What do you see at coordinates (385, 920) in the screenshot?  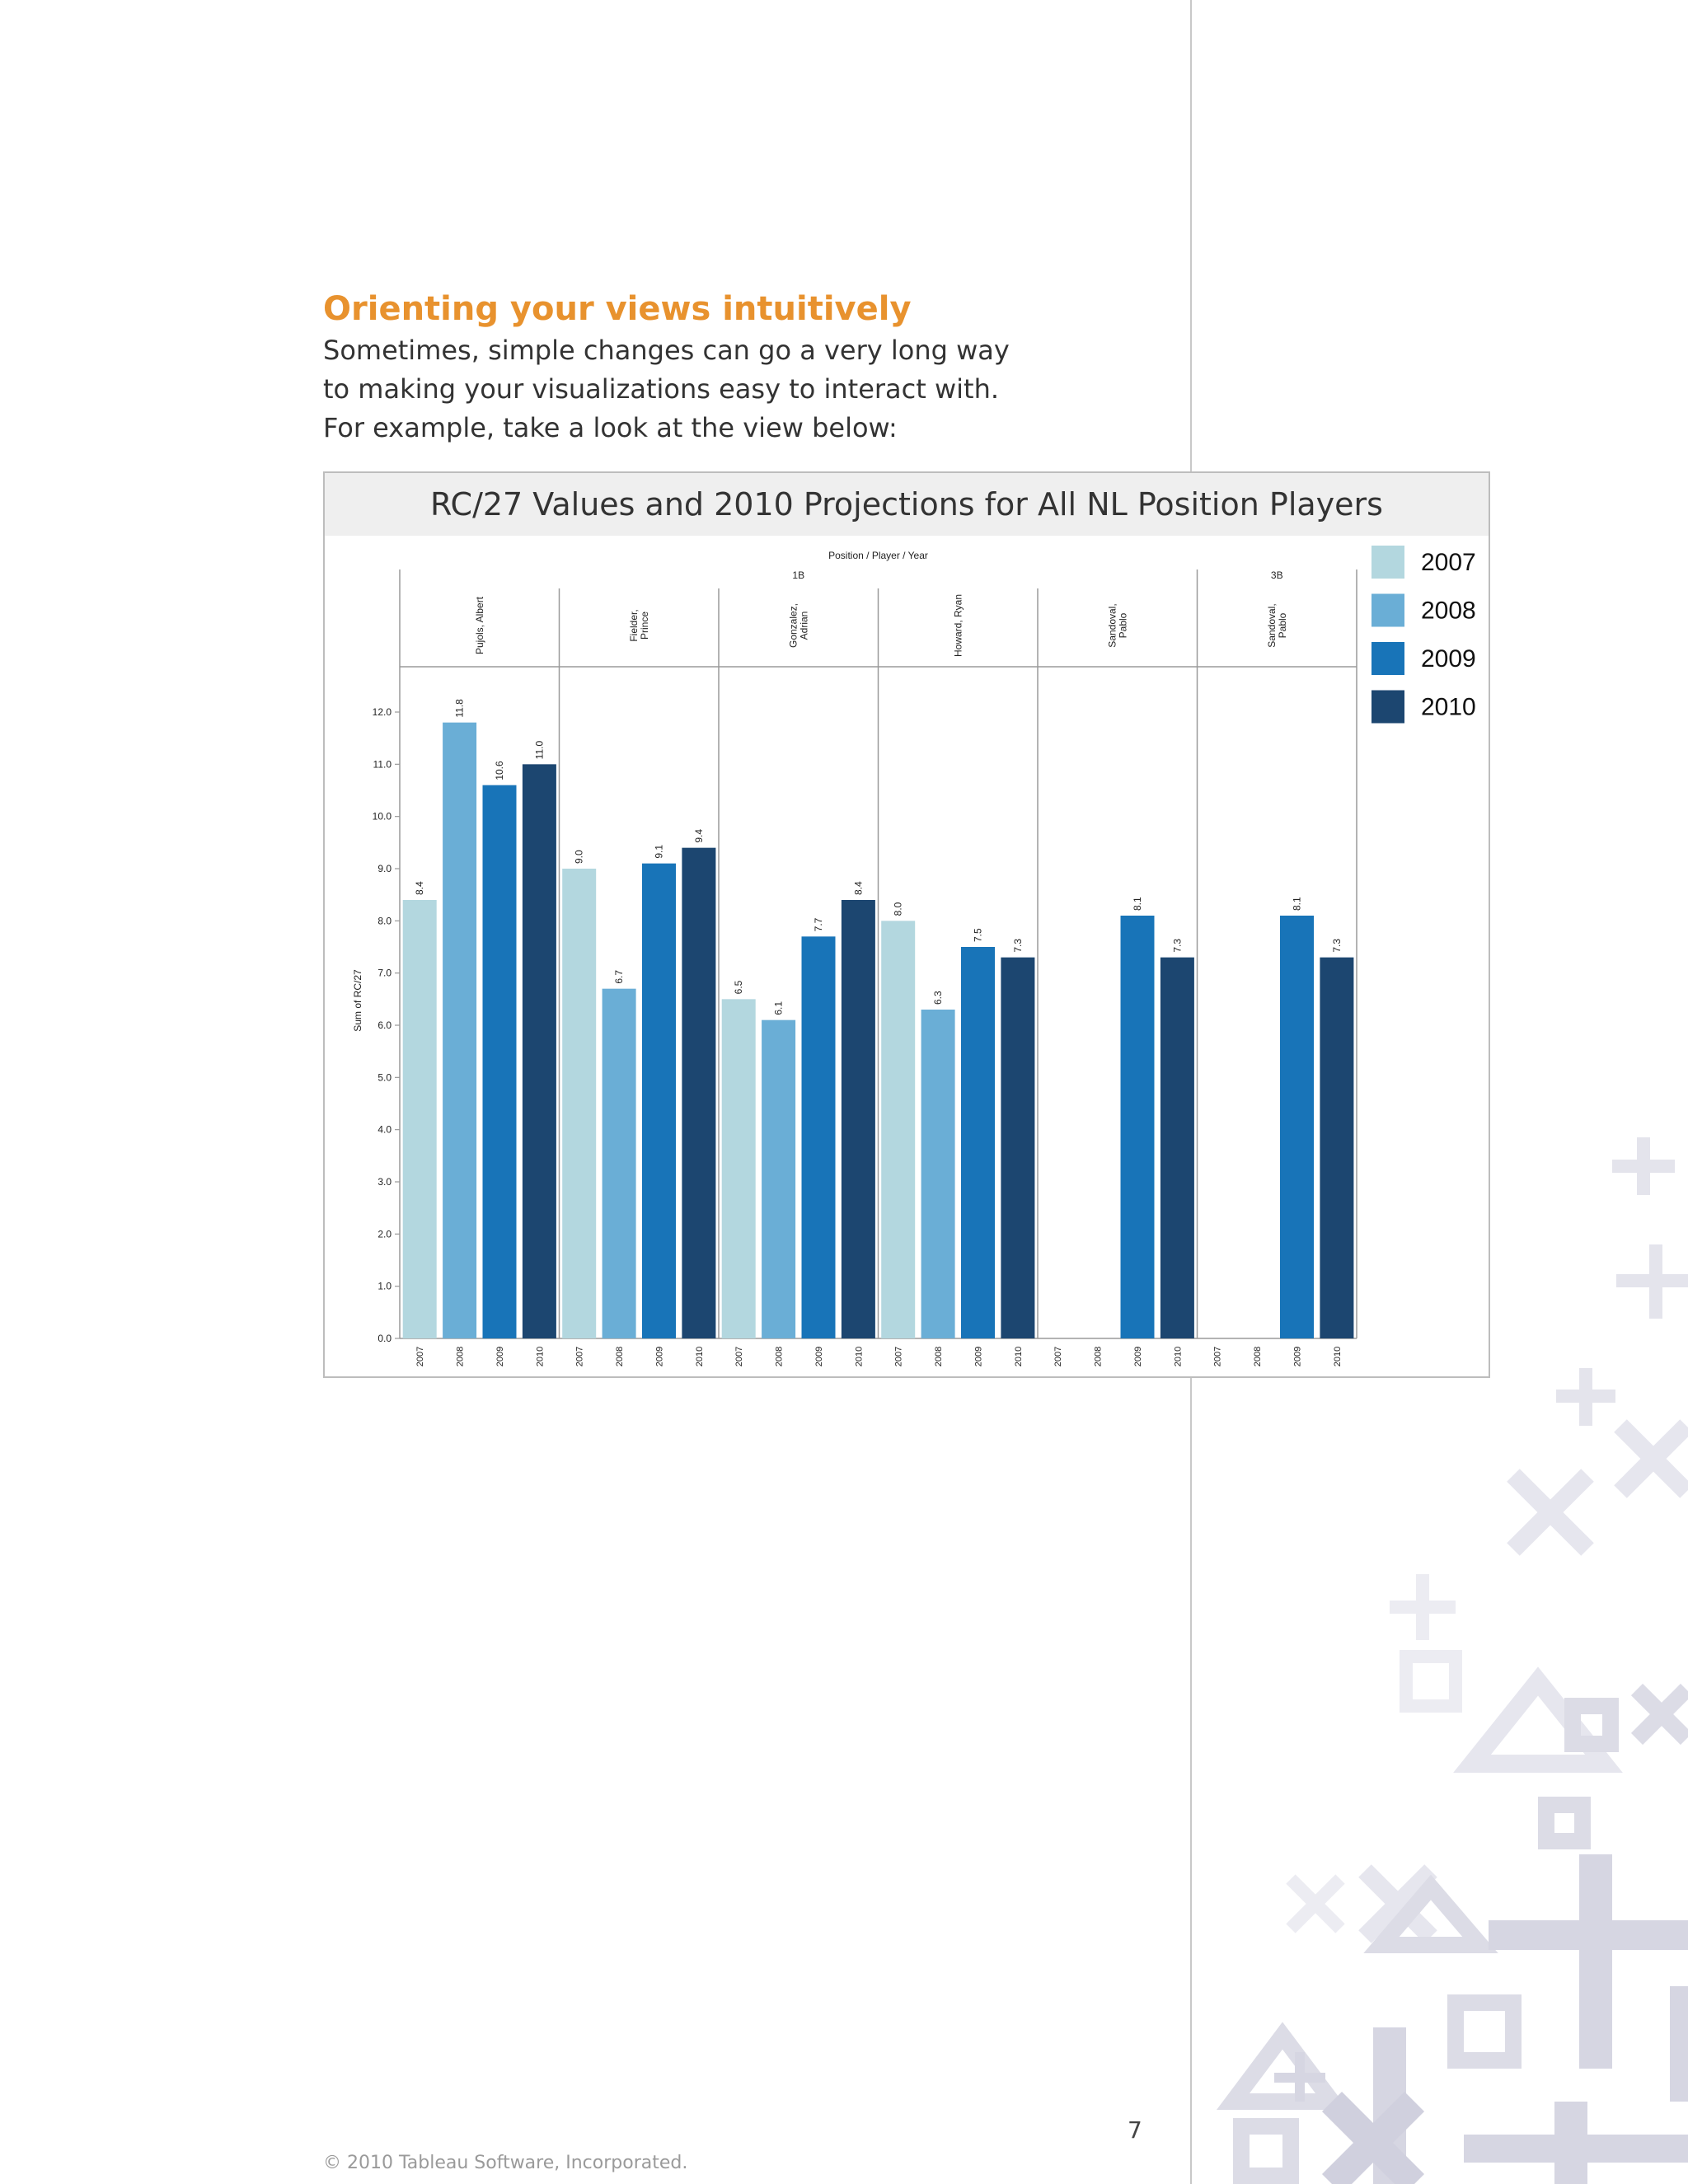 I see `y-tick-label: 8.0` at bounding box center [385, 920].